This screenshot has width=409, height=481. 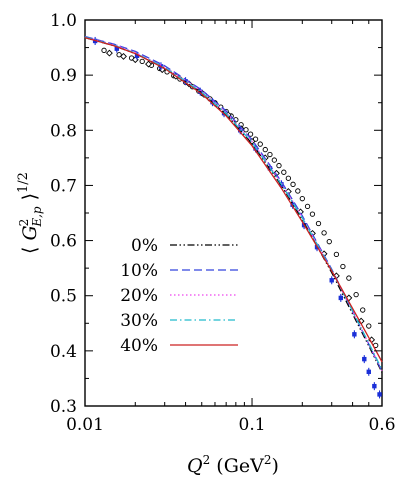 What do you see at coordinates (63, 21) in the screenshot?
I see `y-tick-label: 1.0` at bounding box center [63, 21].